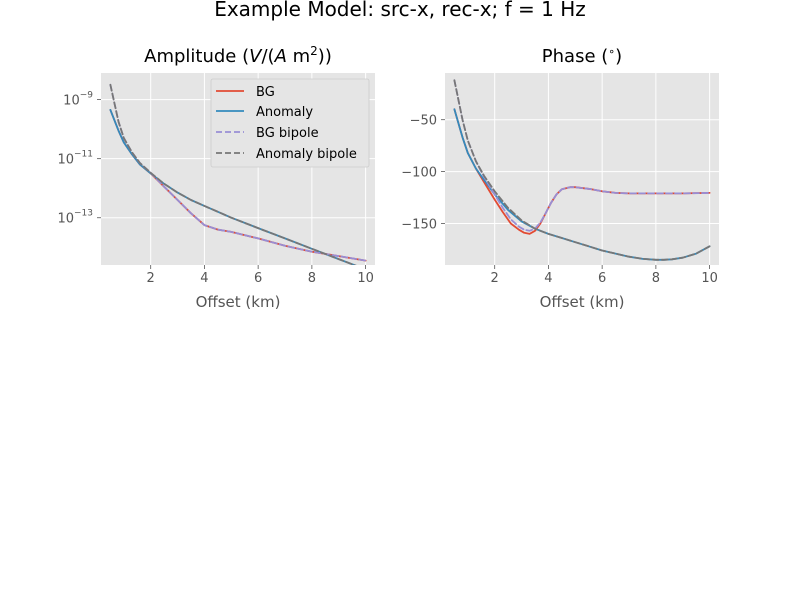 The height and width of the screenshot is (600, 800). What do you see at coordinates (238, 55) in the screenshot?
I see `amplitude-title: Amplitude (V/(A m2))` at bounding box center [238, 55].